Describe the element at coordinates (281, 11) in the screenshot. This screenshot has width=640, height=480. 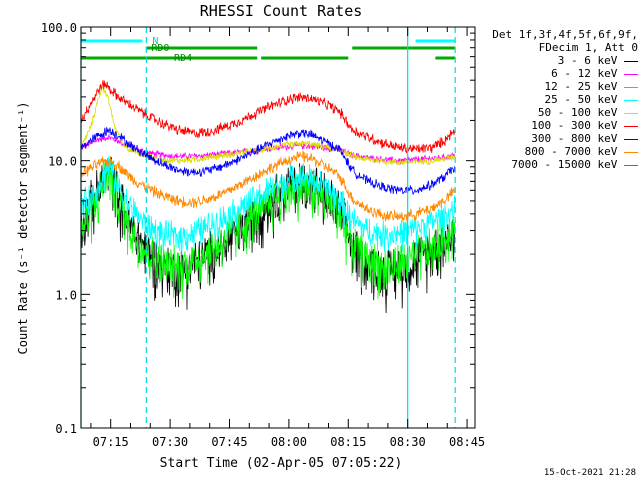
I see `chart-title: RHESSI Count Rates` at that location.